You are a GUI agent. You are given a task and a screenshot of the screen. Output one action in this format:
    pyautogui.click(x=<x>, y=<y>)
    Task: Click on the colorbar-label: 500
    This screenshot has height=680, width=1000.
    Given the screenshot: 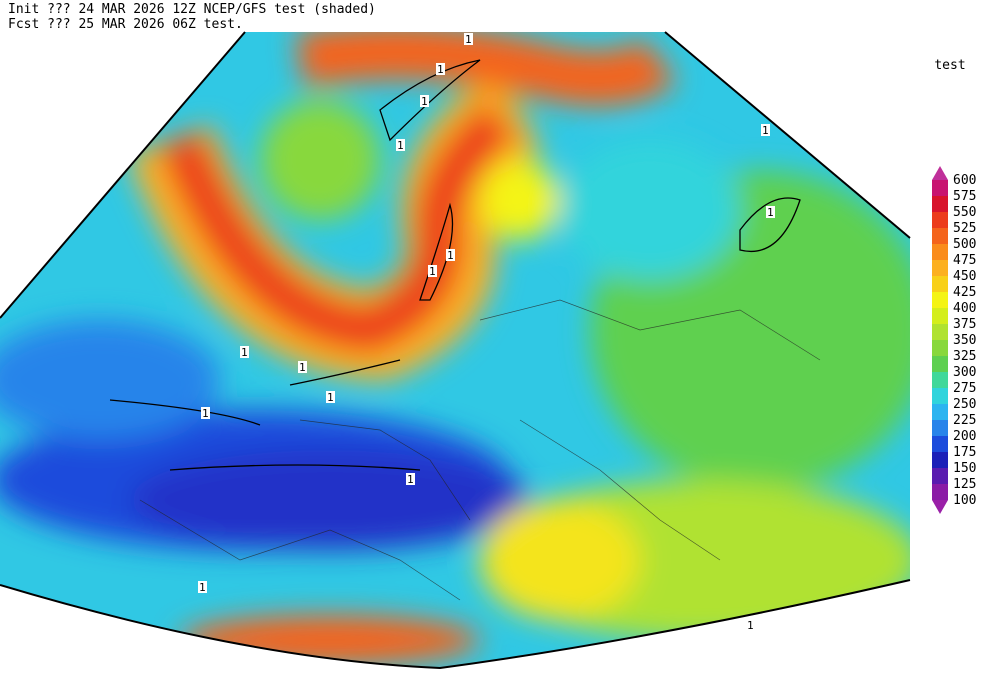 What is the action you would take?
    pyautogui.click(x=964, y=244)
    